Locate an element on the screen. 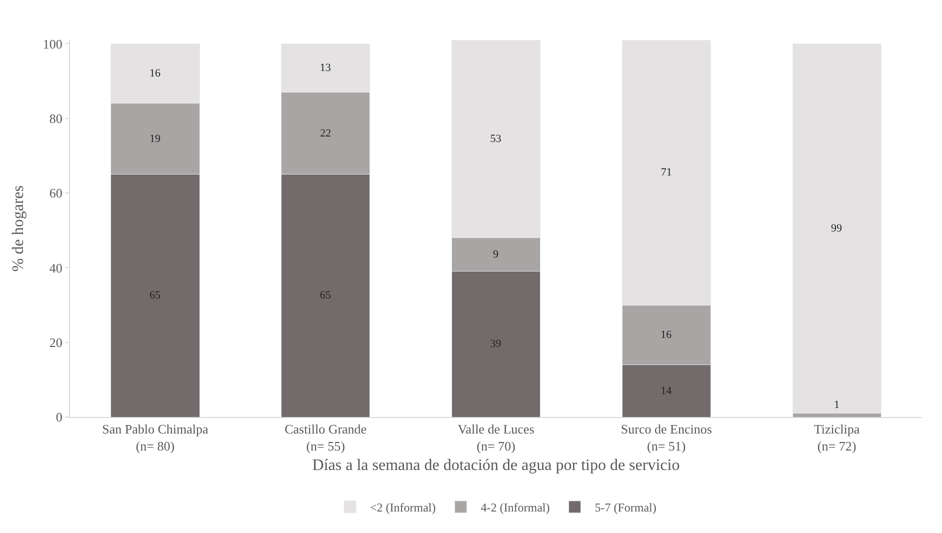 The width and height of the screenshot is (942, 533). x-tick-label: Valle de Luces (n= 70) is located at coordinates (496, 438).